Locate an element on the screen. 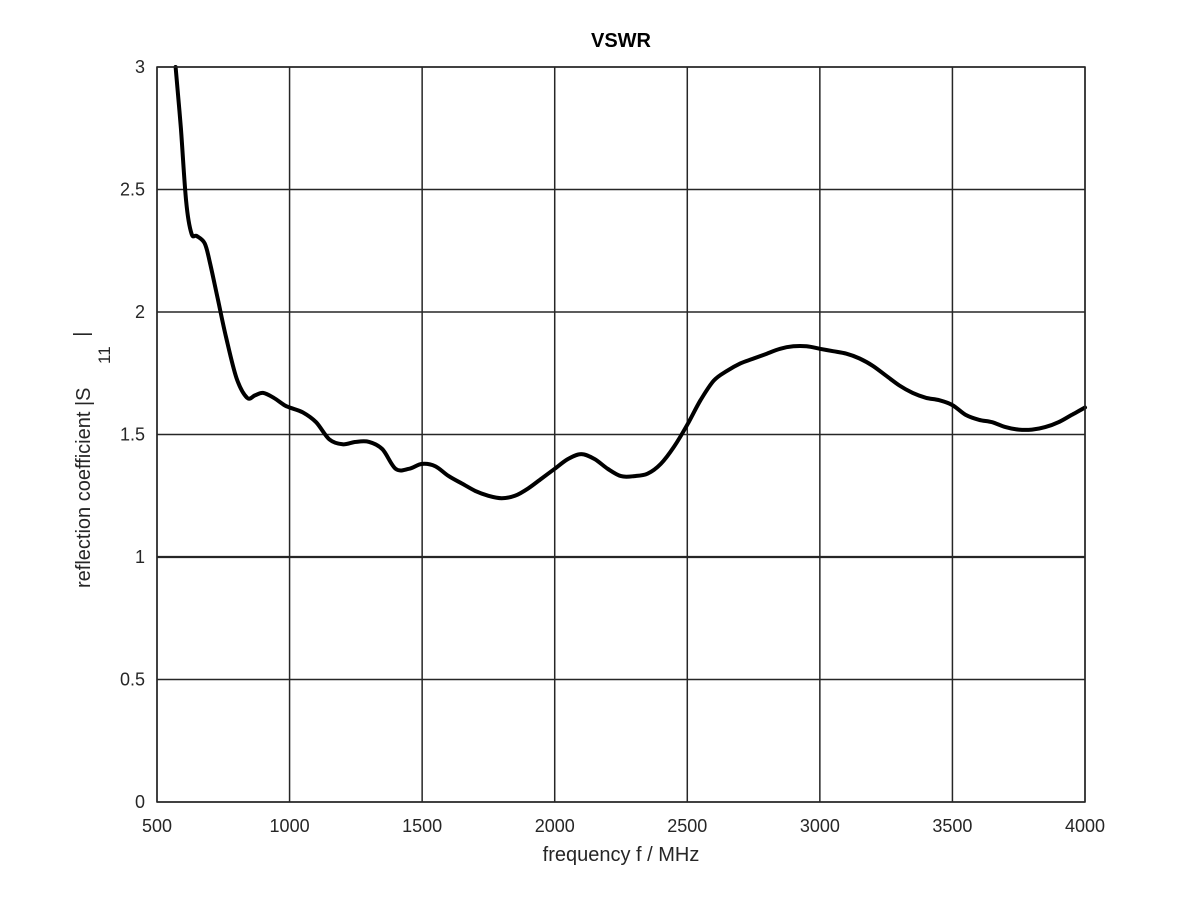 Image resolution: width=1200 pixels, height=900 pixels. y-tick-label: 0 is located at coordinates (140, 802).